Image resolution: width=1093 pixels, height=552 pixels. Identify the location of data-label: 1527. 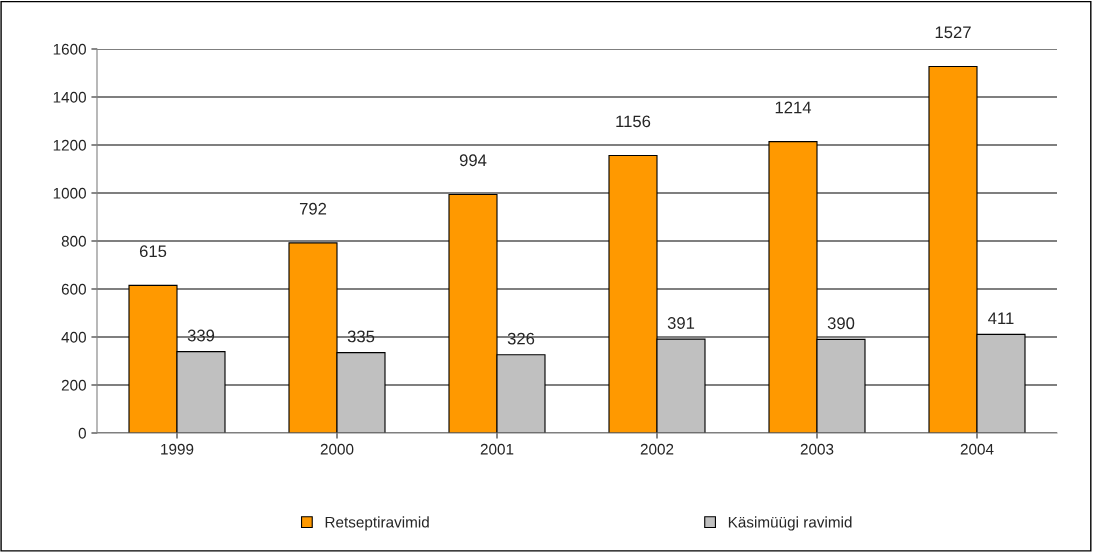
(953, 32).